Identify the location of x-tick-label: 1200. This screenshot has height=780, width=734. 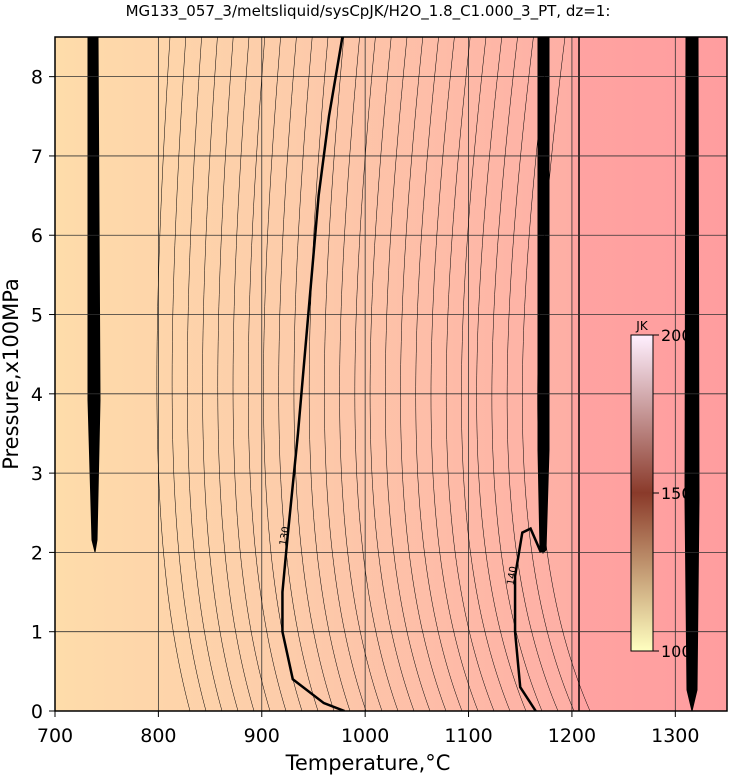
(572, 736).